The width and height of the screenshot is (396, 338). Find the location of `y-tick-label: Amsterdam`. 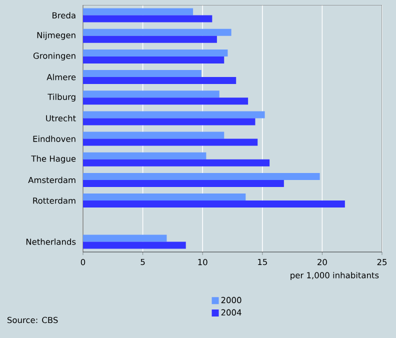

y-tick-label: Amsterdam is located at coordinates (52, 180).